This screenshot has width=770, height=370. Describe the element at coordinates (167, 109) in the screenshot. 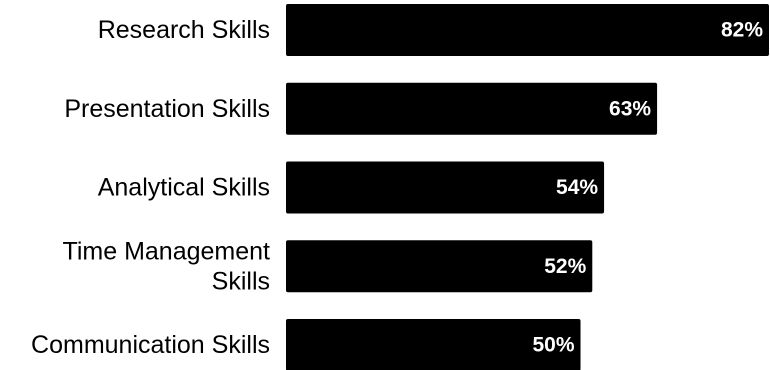

I see `category-label: Presentation Skills` at that location.